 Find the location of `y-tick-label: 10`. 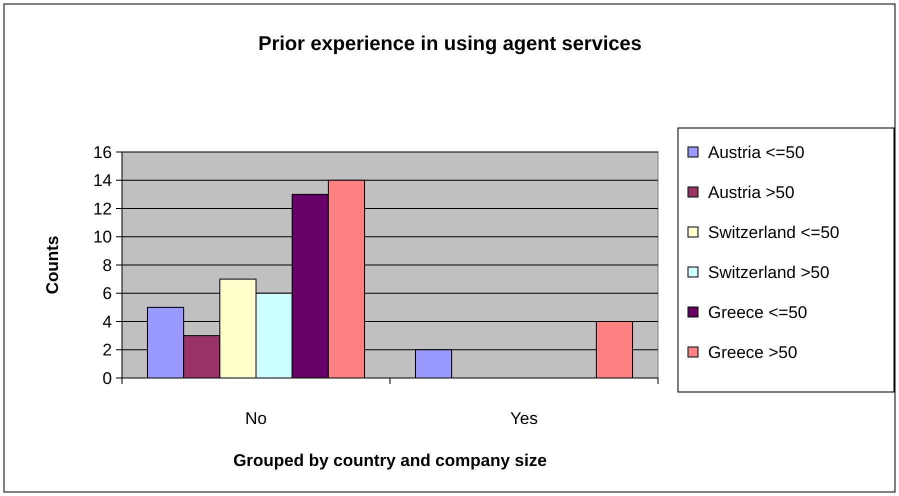

y-tick-label: 10 is located at coordinates (102, 237).